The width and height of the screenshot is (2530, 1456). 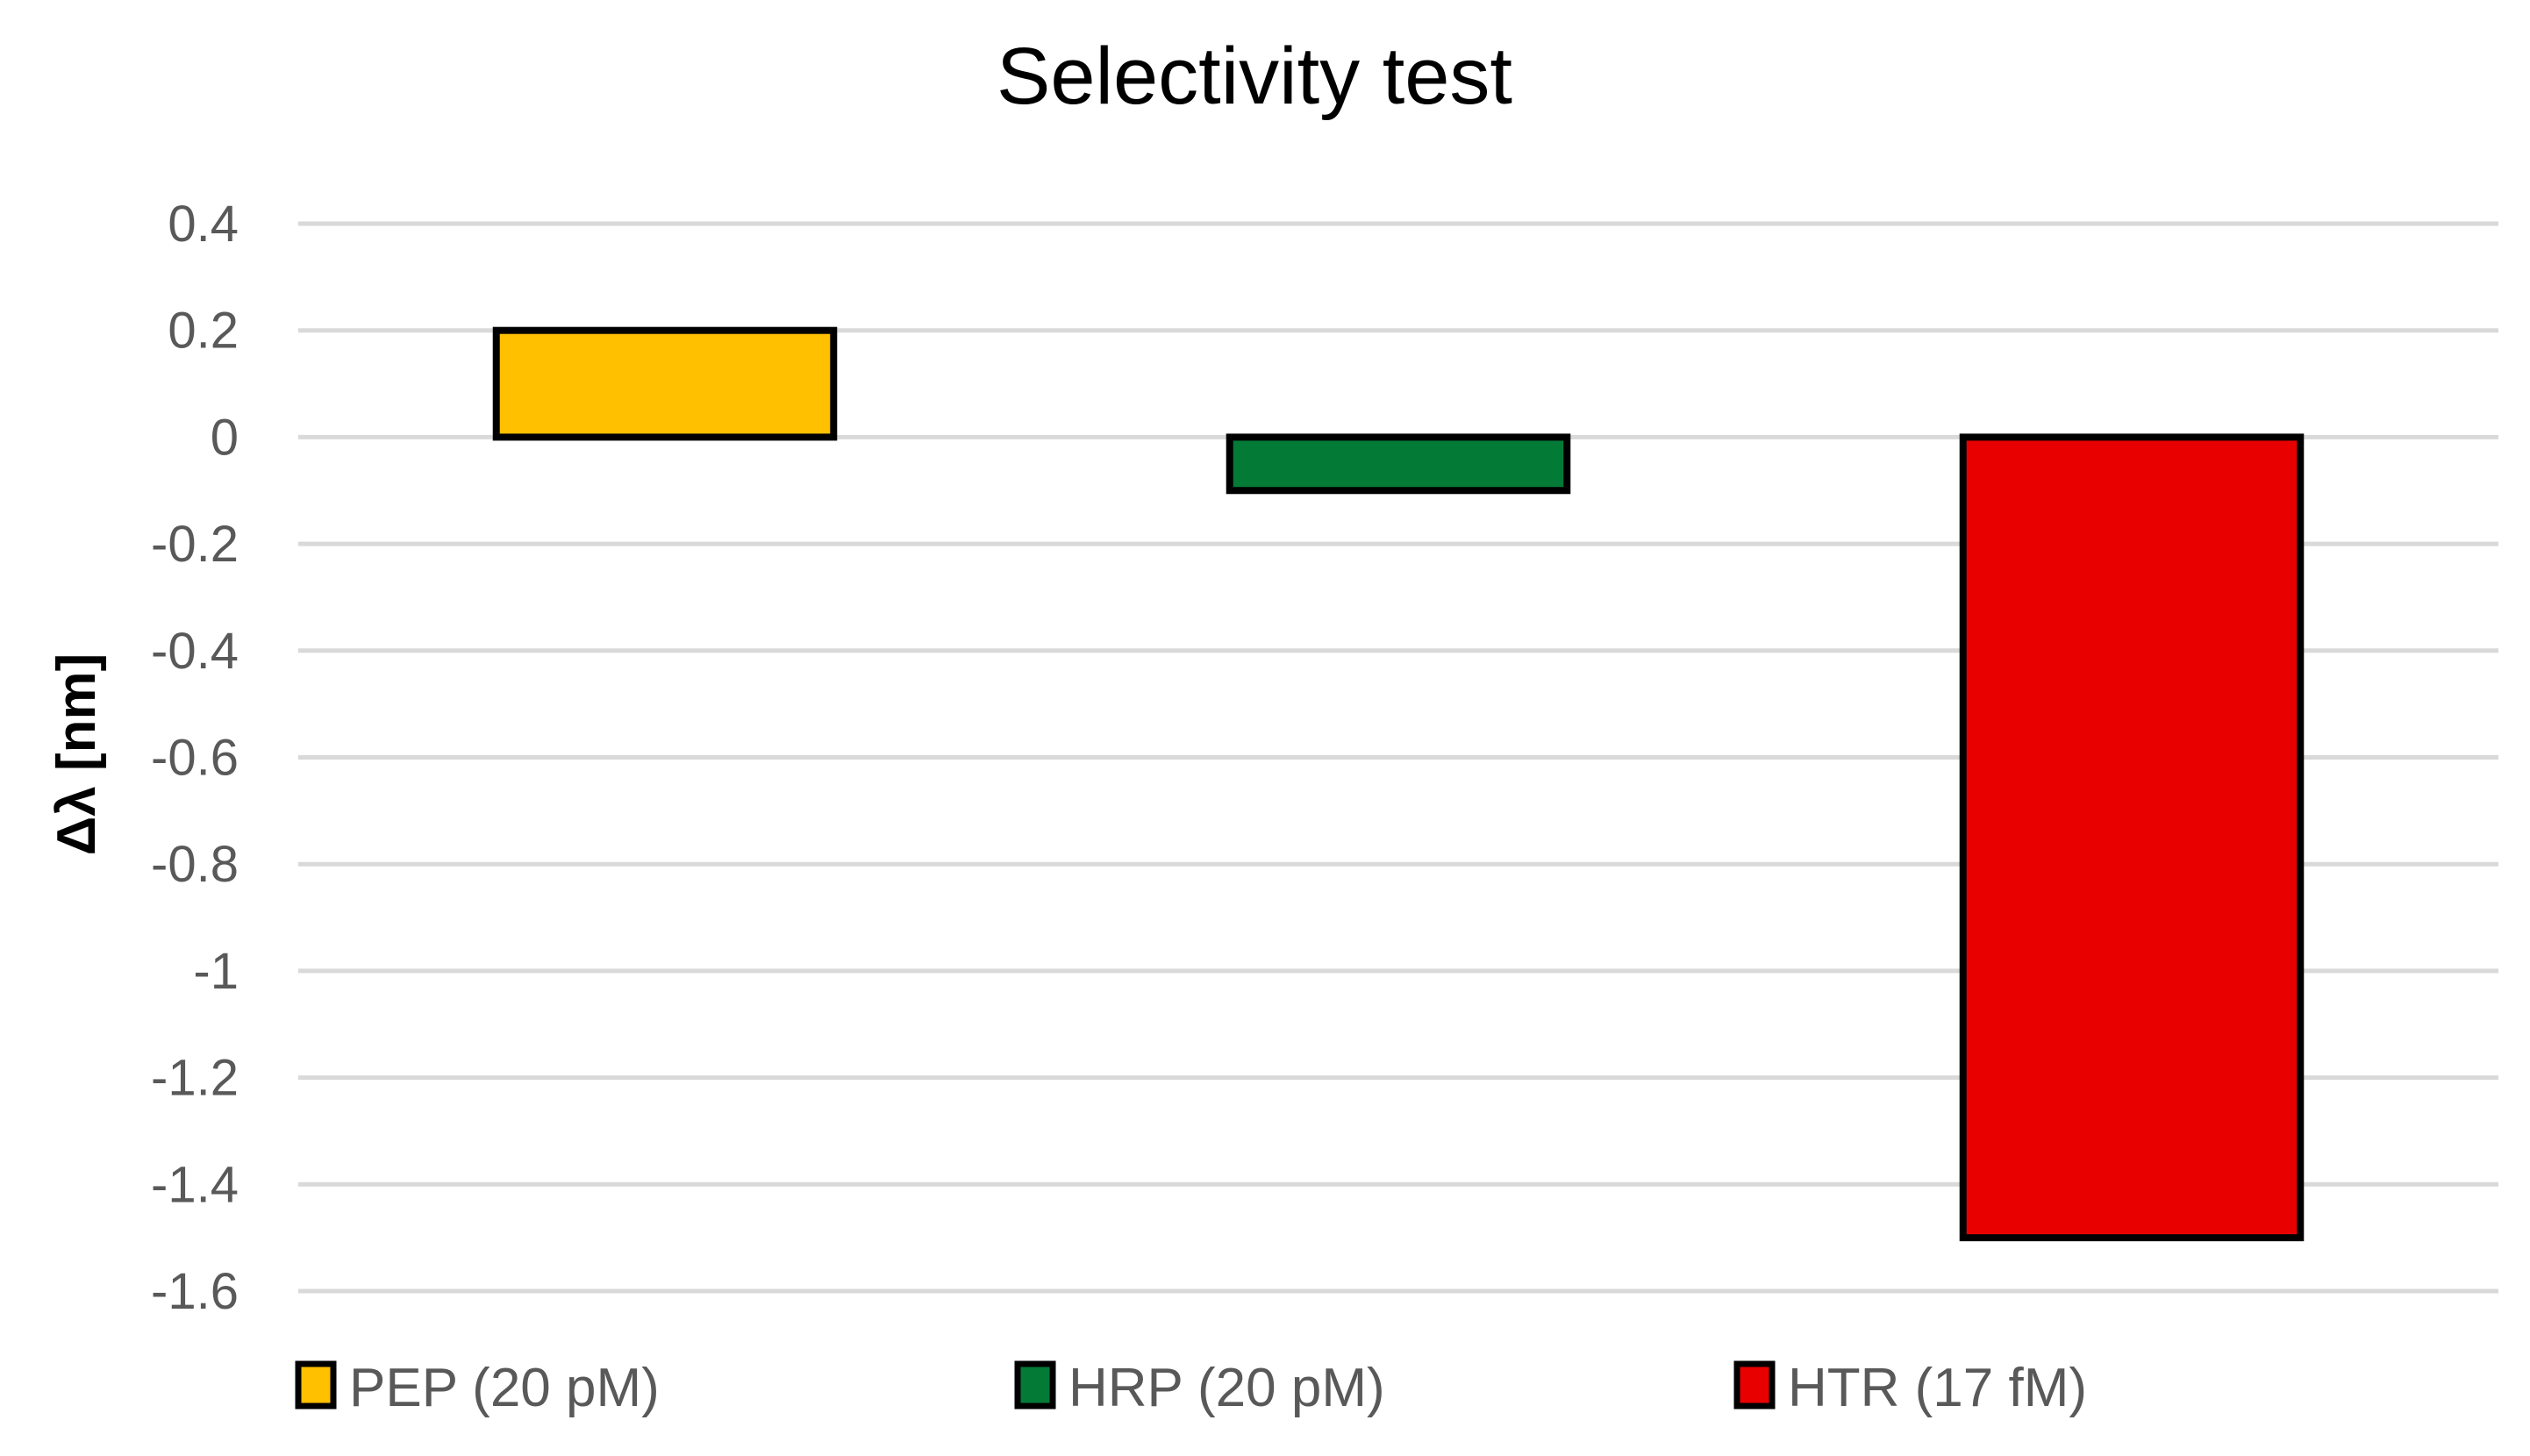 I want to click on y-tick-label: -1.2, so click(x=195, y=1078).